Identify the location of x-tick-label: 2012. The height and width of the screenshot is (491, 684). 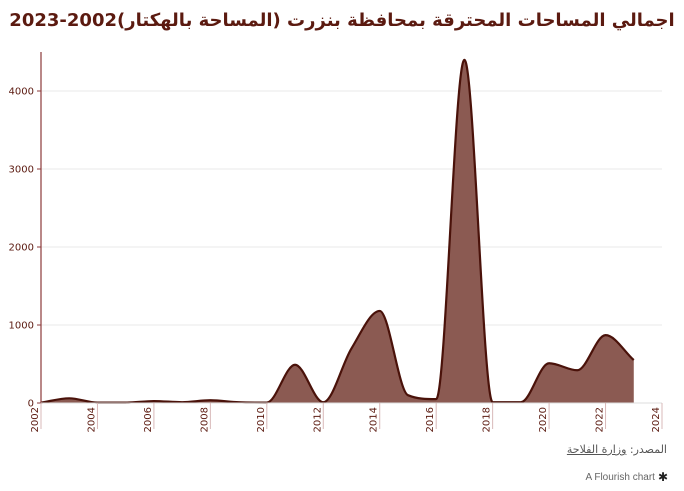
(317, 419).